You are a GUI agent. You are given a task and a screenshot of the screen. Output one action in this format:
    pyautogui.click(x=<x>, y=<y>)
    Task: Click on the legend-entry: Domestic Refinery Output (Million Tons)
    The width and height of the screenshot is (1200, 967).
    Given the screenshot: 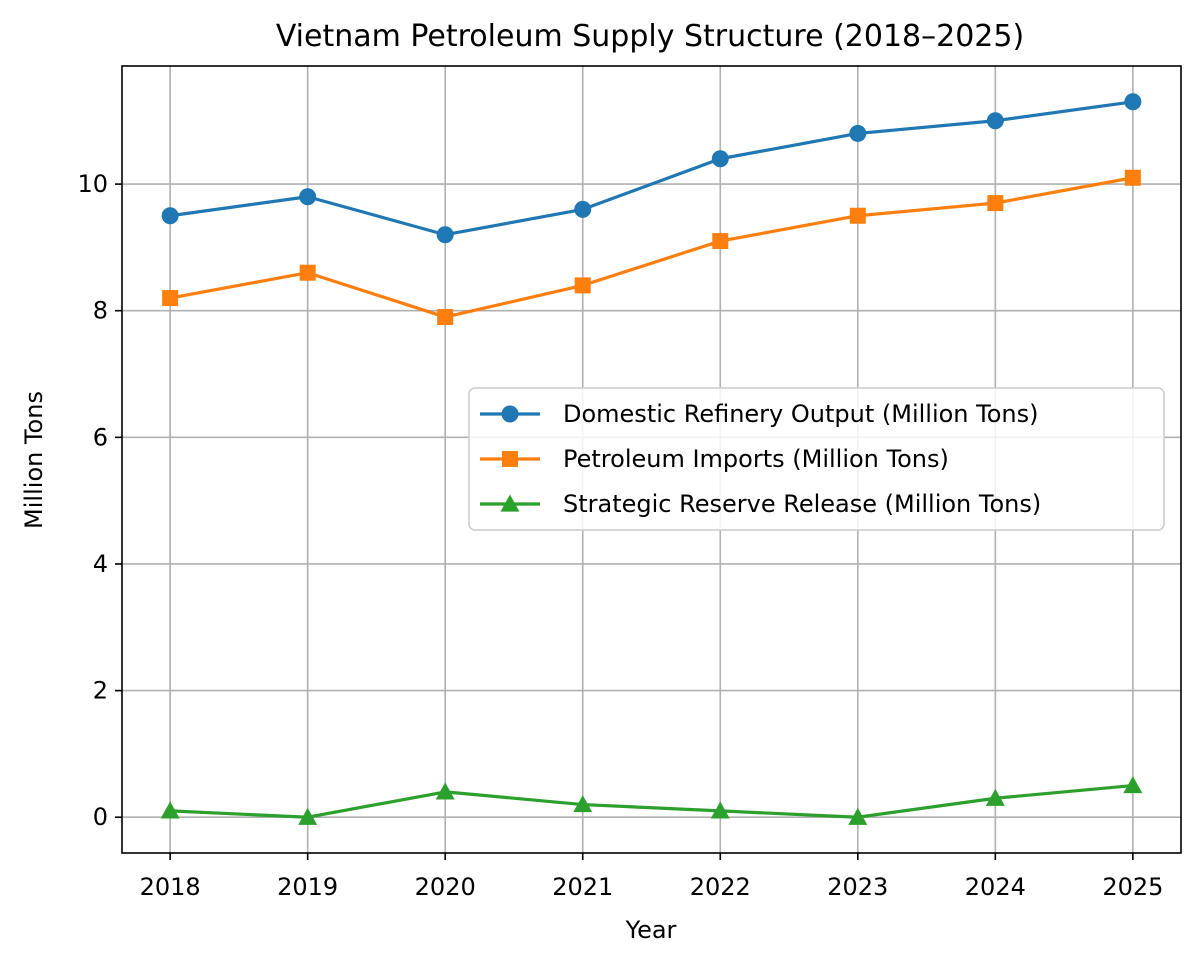 What is the action you would take?
    pyautogui.click(x=759, y=414)
    